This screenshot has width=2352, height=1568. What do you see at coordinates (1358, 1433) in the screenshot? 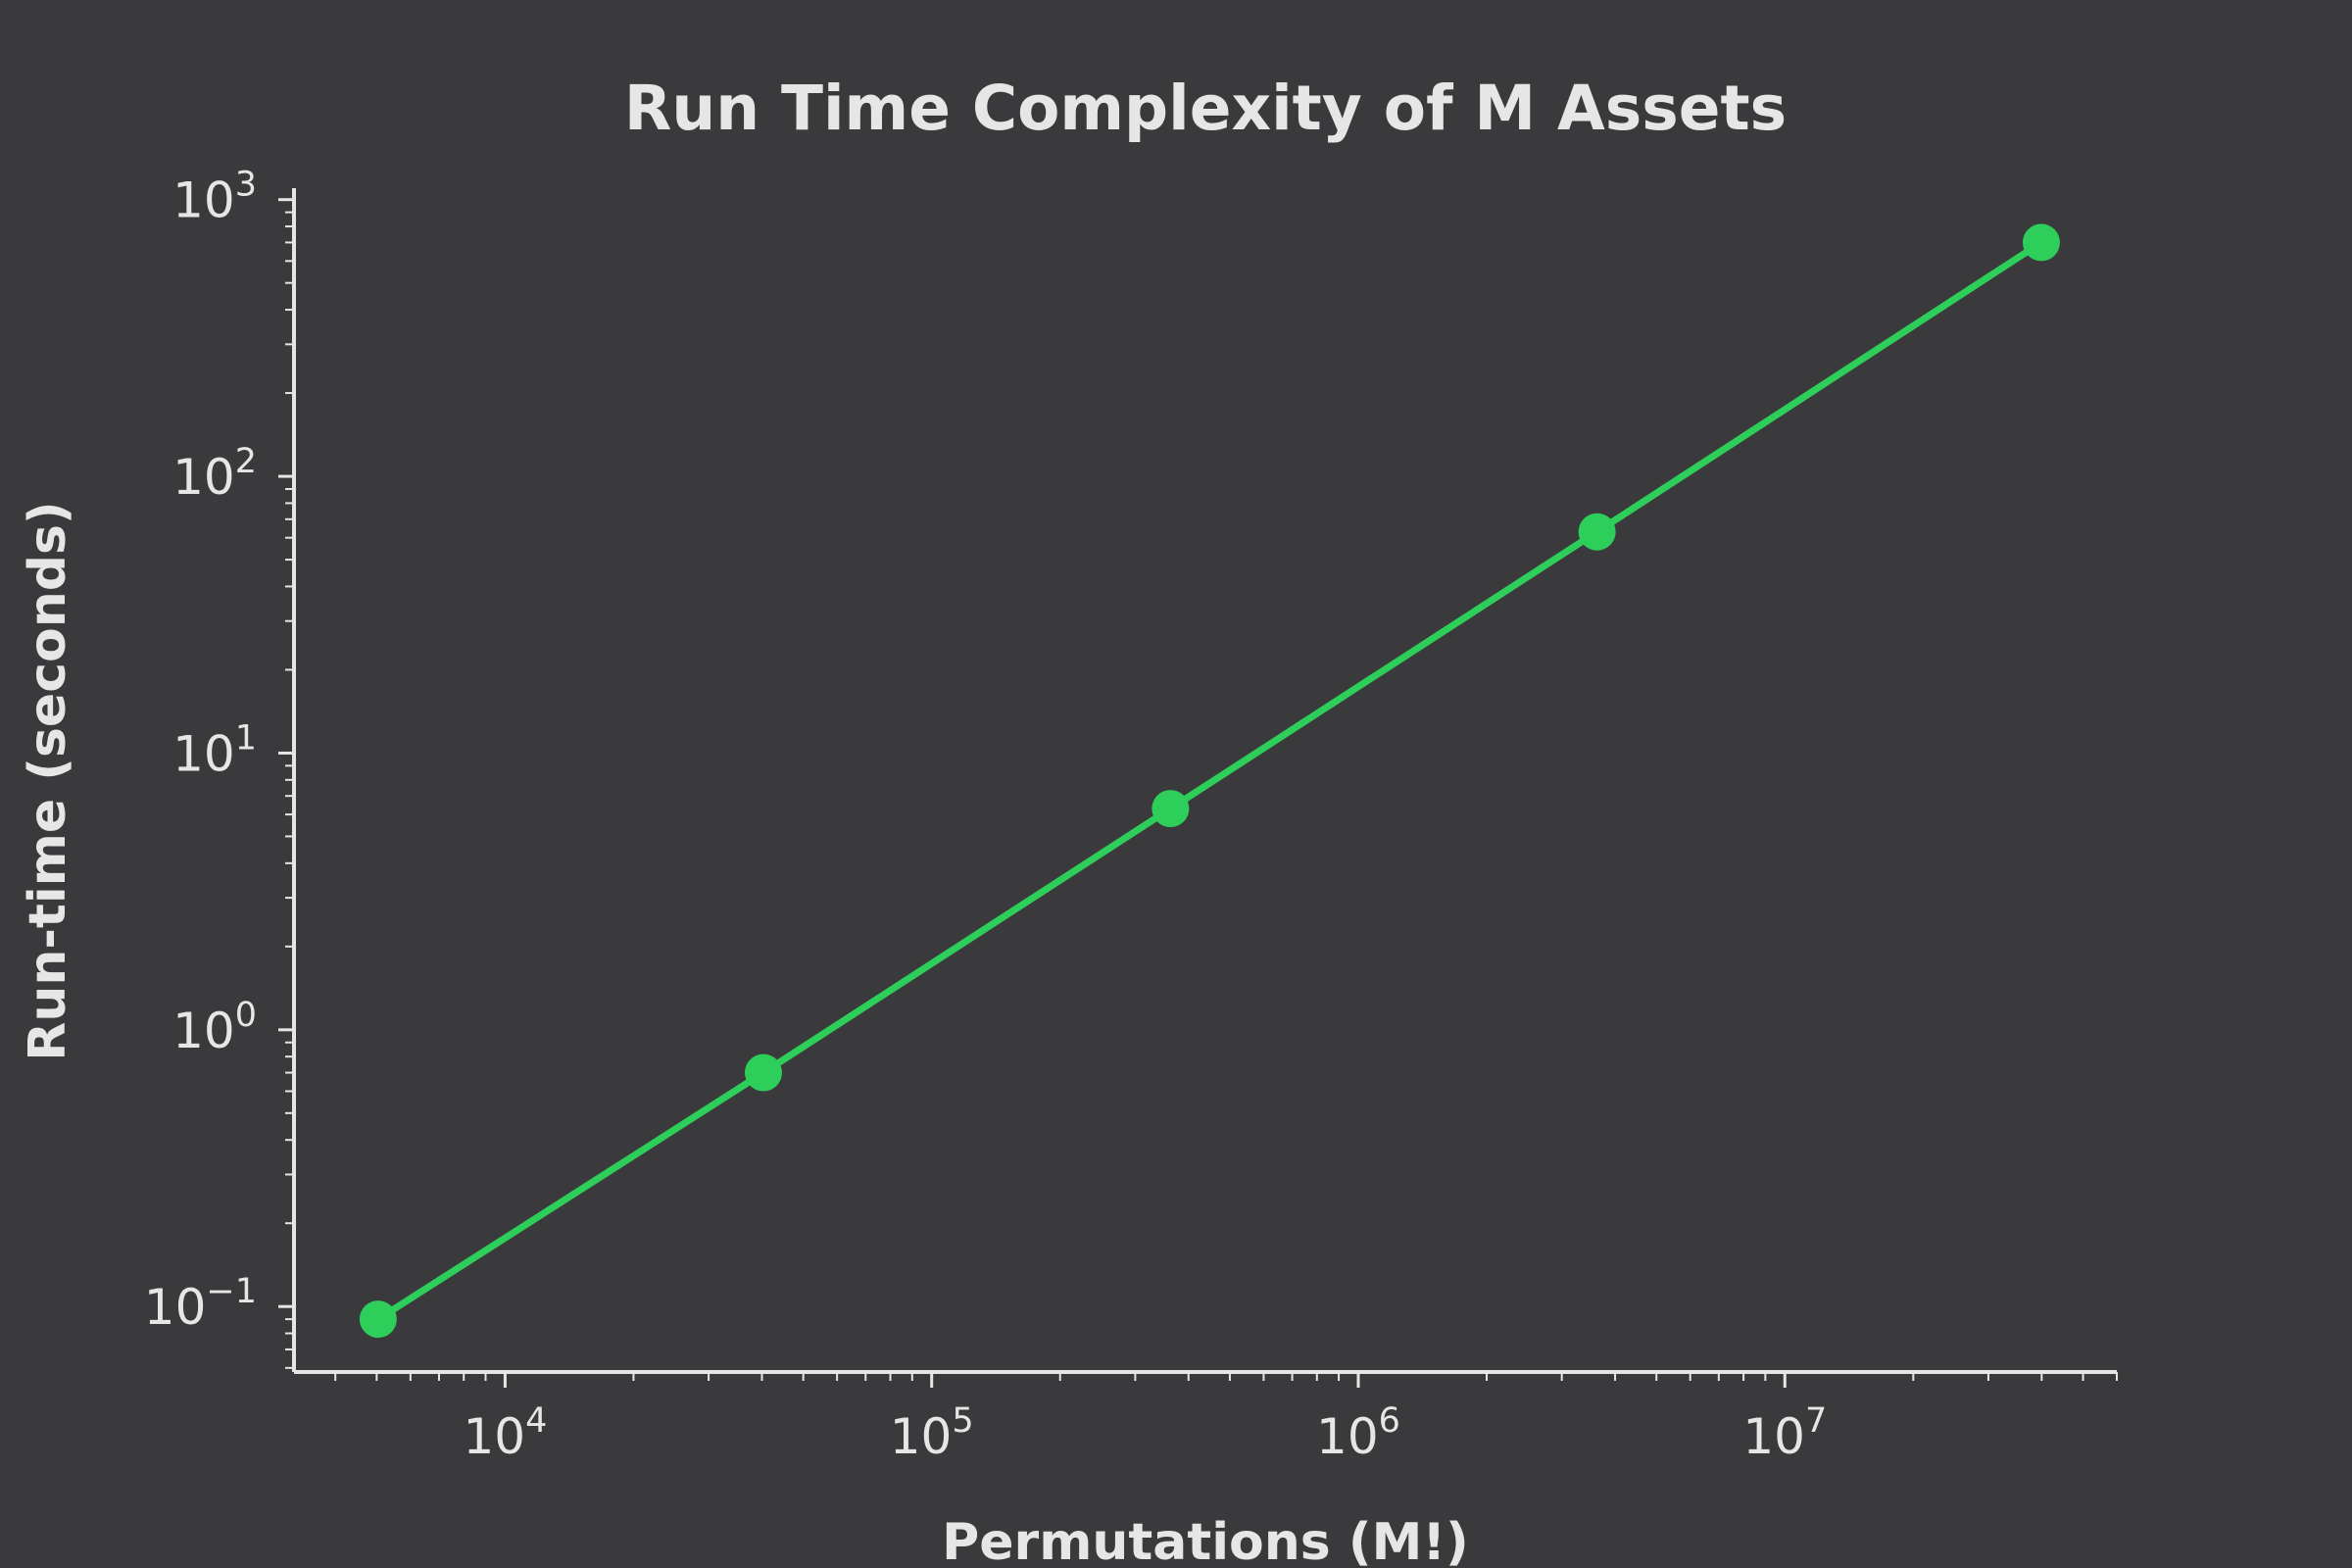
I see `x-tick-label: 10⁶` at bounding box center [1358, 1433].